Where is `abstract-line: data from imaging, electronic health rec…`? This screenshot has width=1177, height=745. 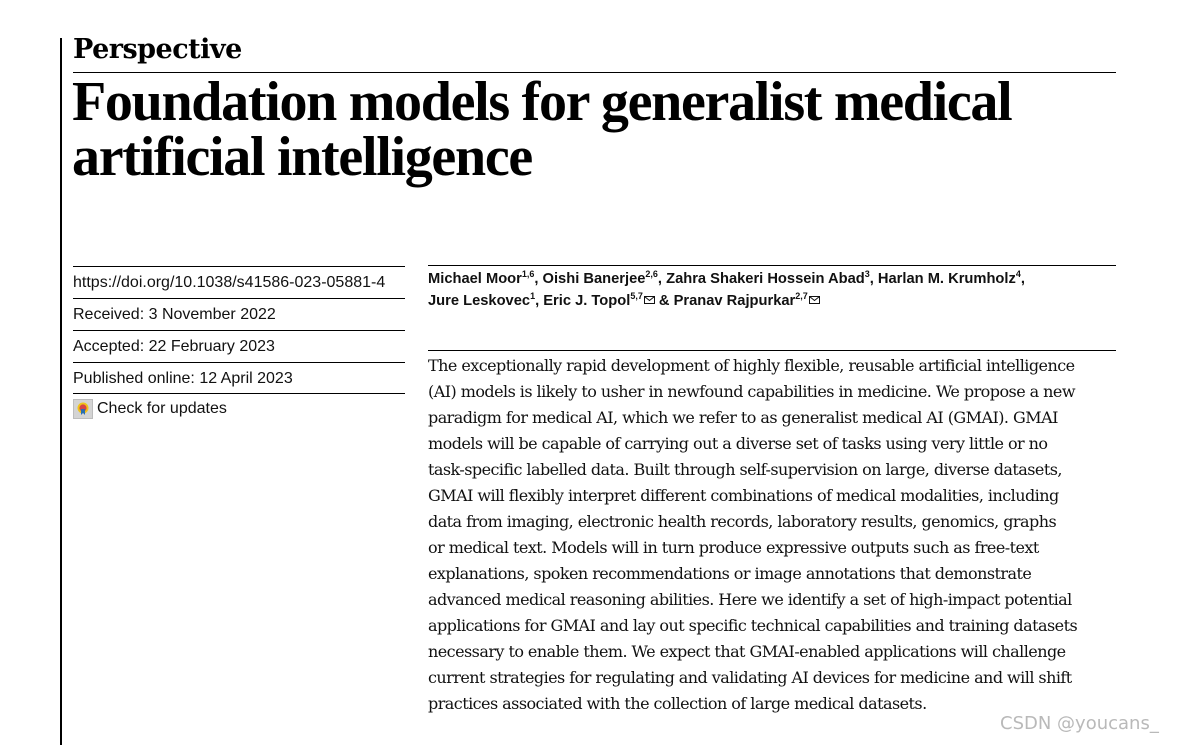 abstract-line: data from imaging, electronic health rec… is located at coordinates (742, 521).